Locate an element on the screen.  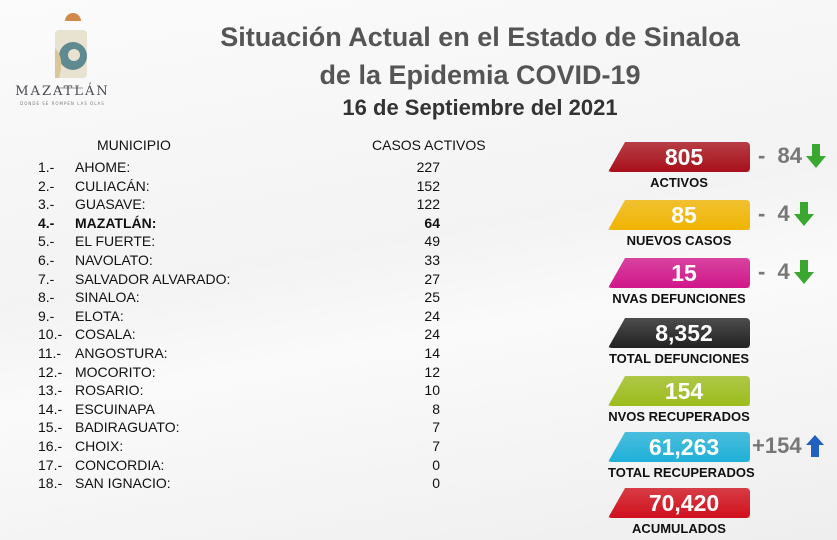
casos-activos-value: 152 is located at coordinates (428, 185).